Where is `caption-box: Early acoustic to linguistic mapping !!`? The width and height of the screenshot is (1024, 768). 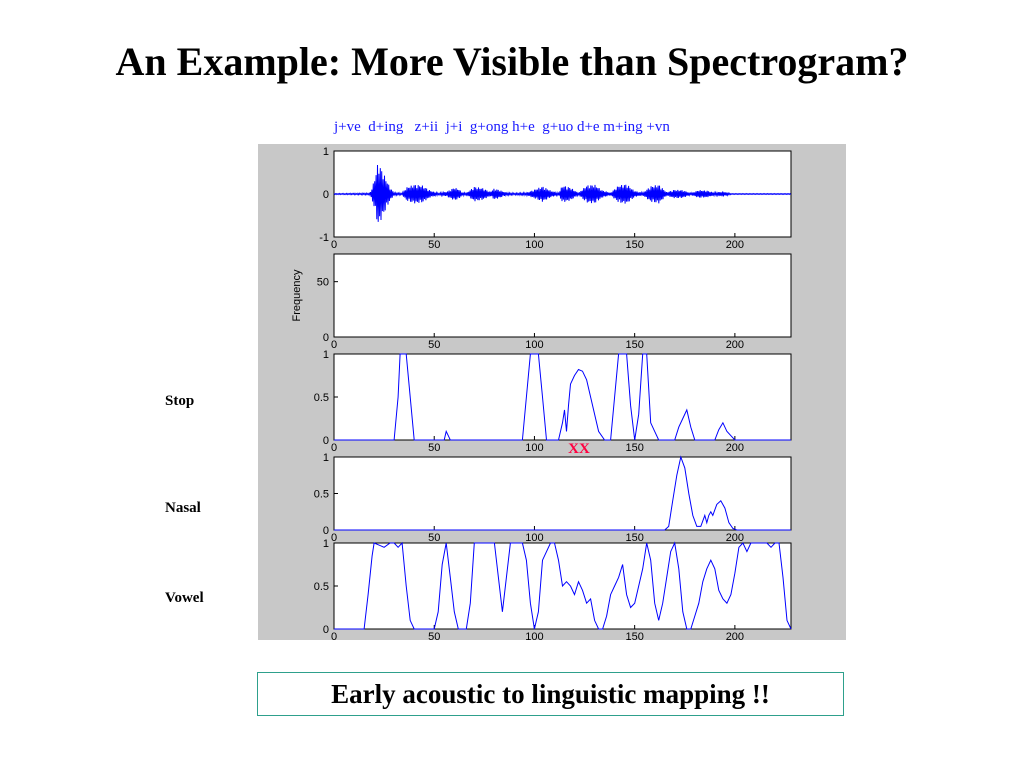 caption-box: Early acoustic to linguistic mapping !! is located at coordinates (550, 694).